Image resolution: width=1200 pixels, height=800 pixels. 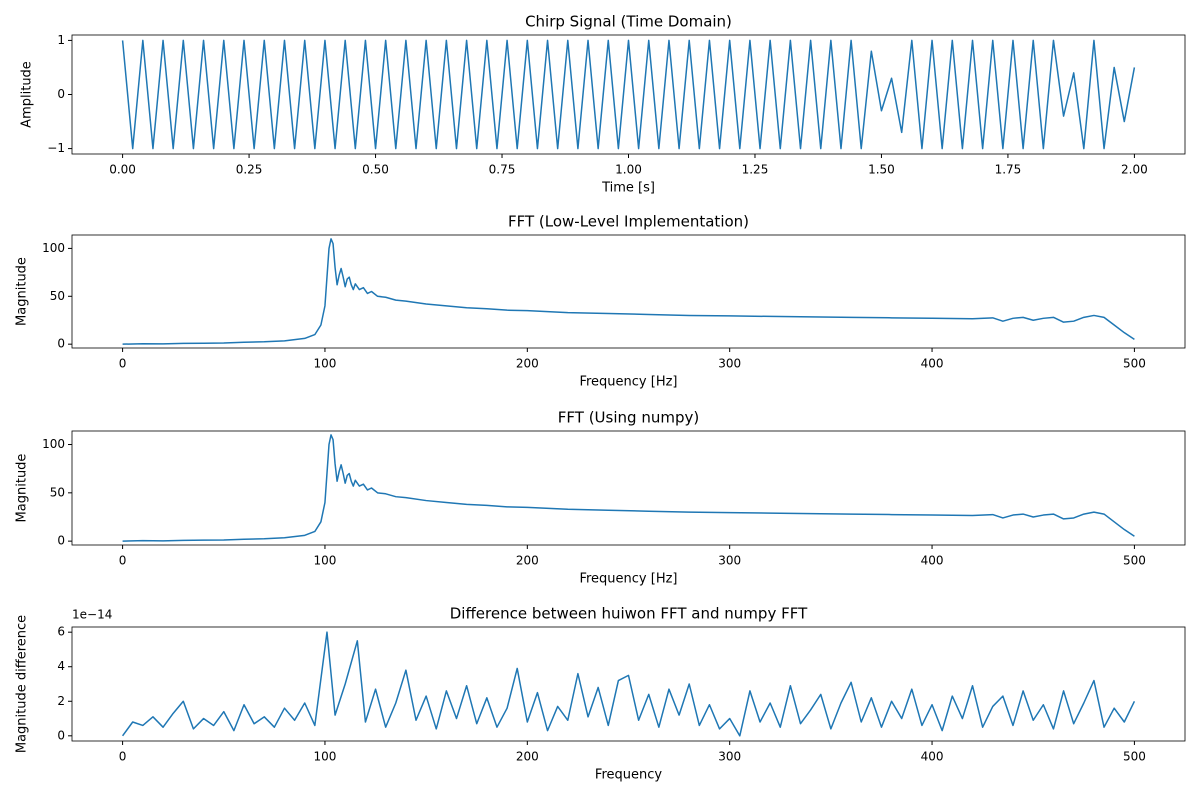 I want to click on y-tick-label: −1, so click(x=56, y=148).